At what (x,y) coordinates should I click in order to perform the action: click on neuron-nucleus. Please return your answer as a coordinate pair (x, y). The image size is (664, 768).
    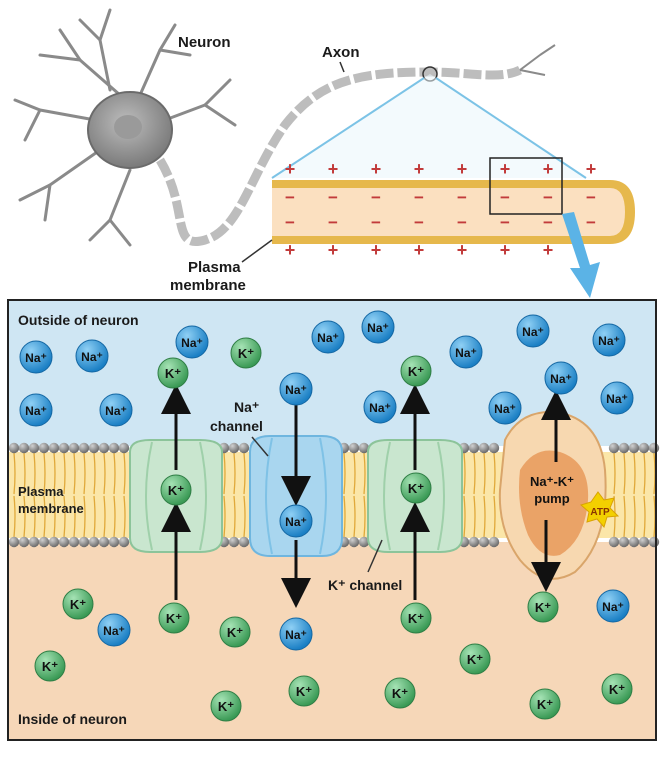
    Looking at the image, I should click on (128, 127).